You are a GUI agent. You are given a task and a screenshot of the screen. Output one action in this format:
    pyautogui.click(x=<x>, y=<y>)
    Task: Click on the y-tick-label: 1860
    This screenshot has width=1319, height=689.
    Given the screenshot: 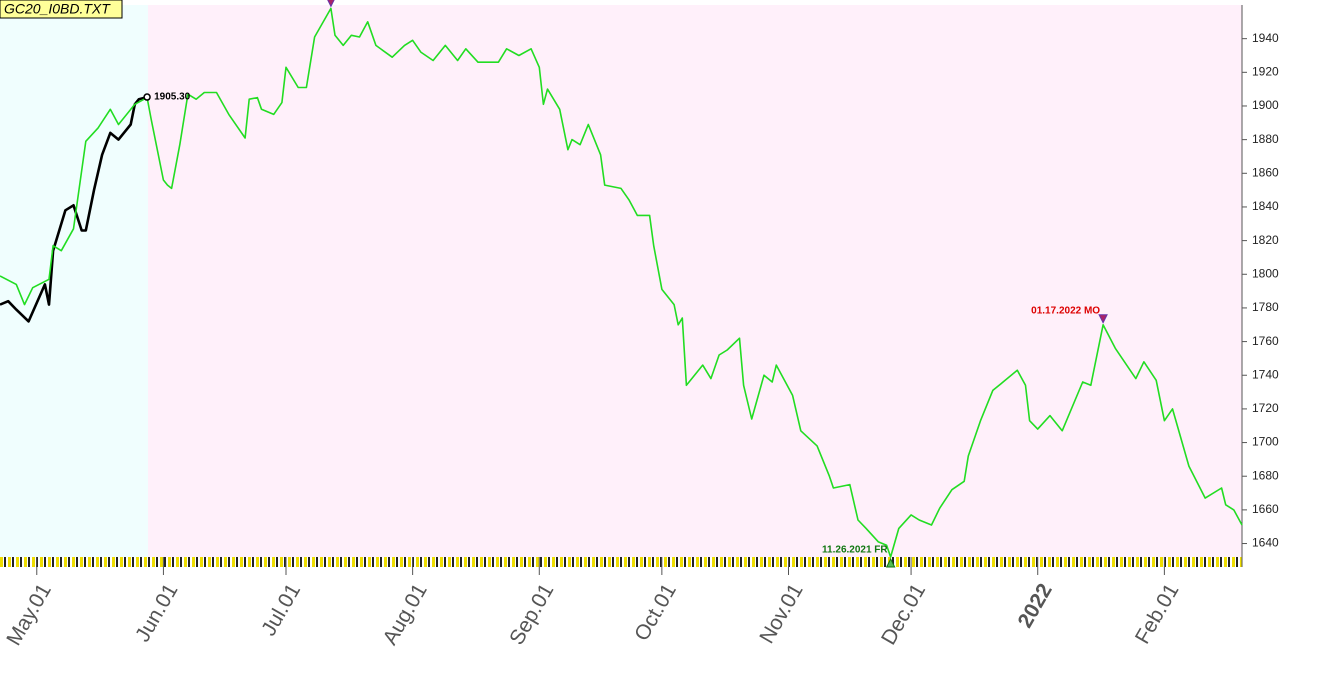 What is the action you would take?
    pyautogui.click(x=1265, y=172)
    